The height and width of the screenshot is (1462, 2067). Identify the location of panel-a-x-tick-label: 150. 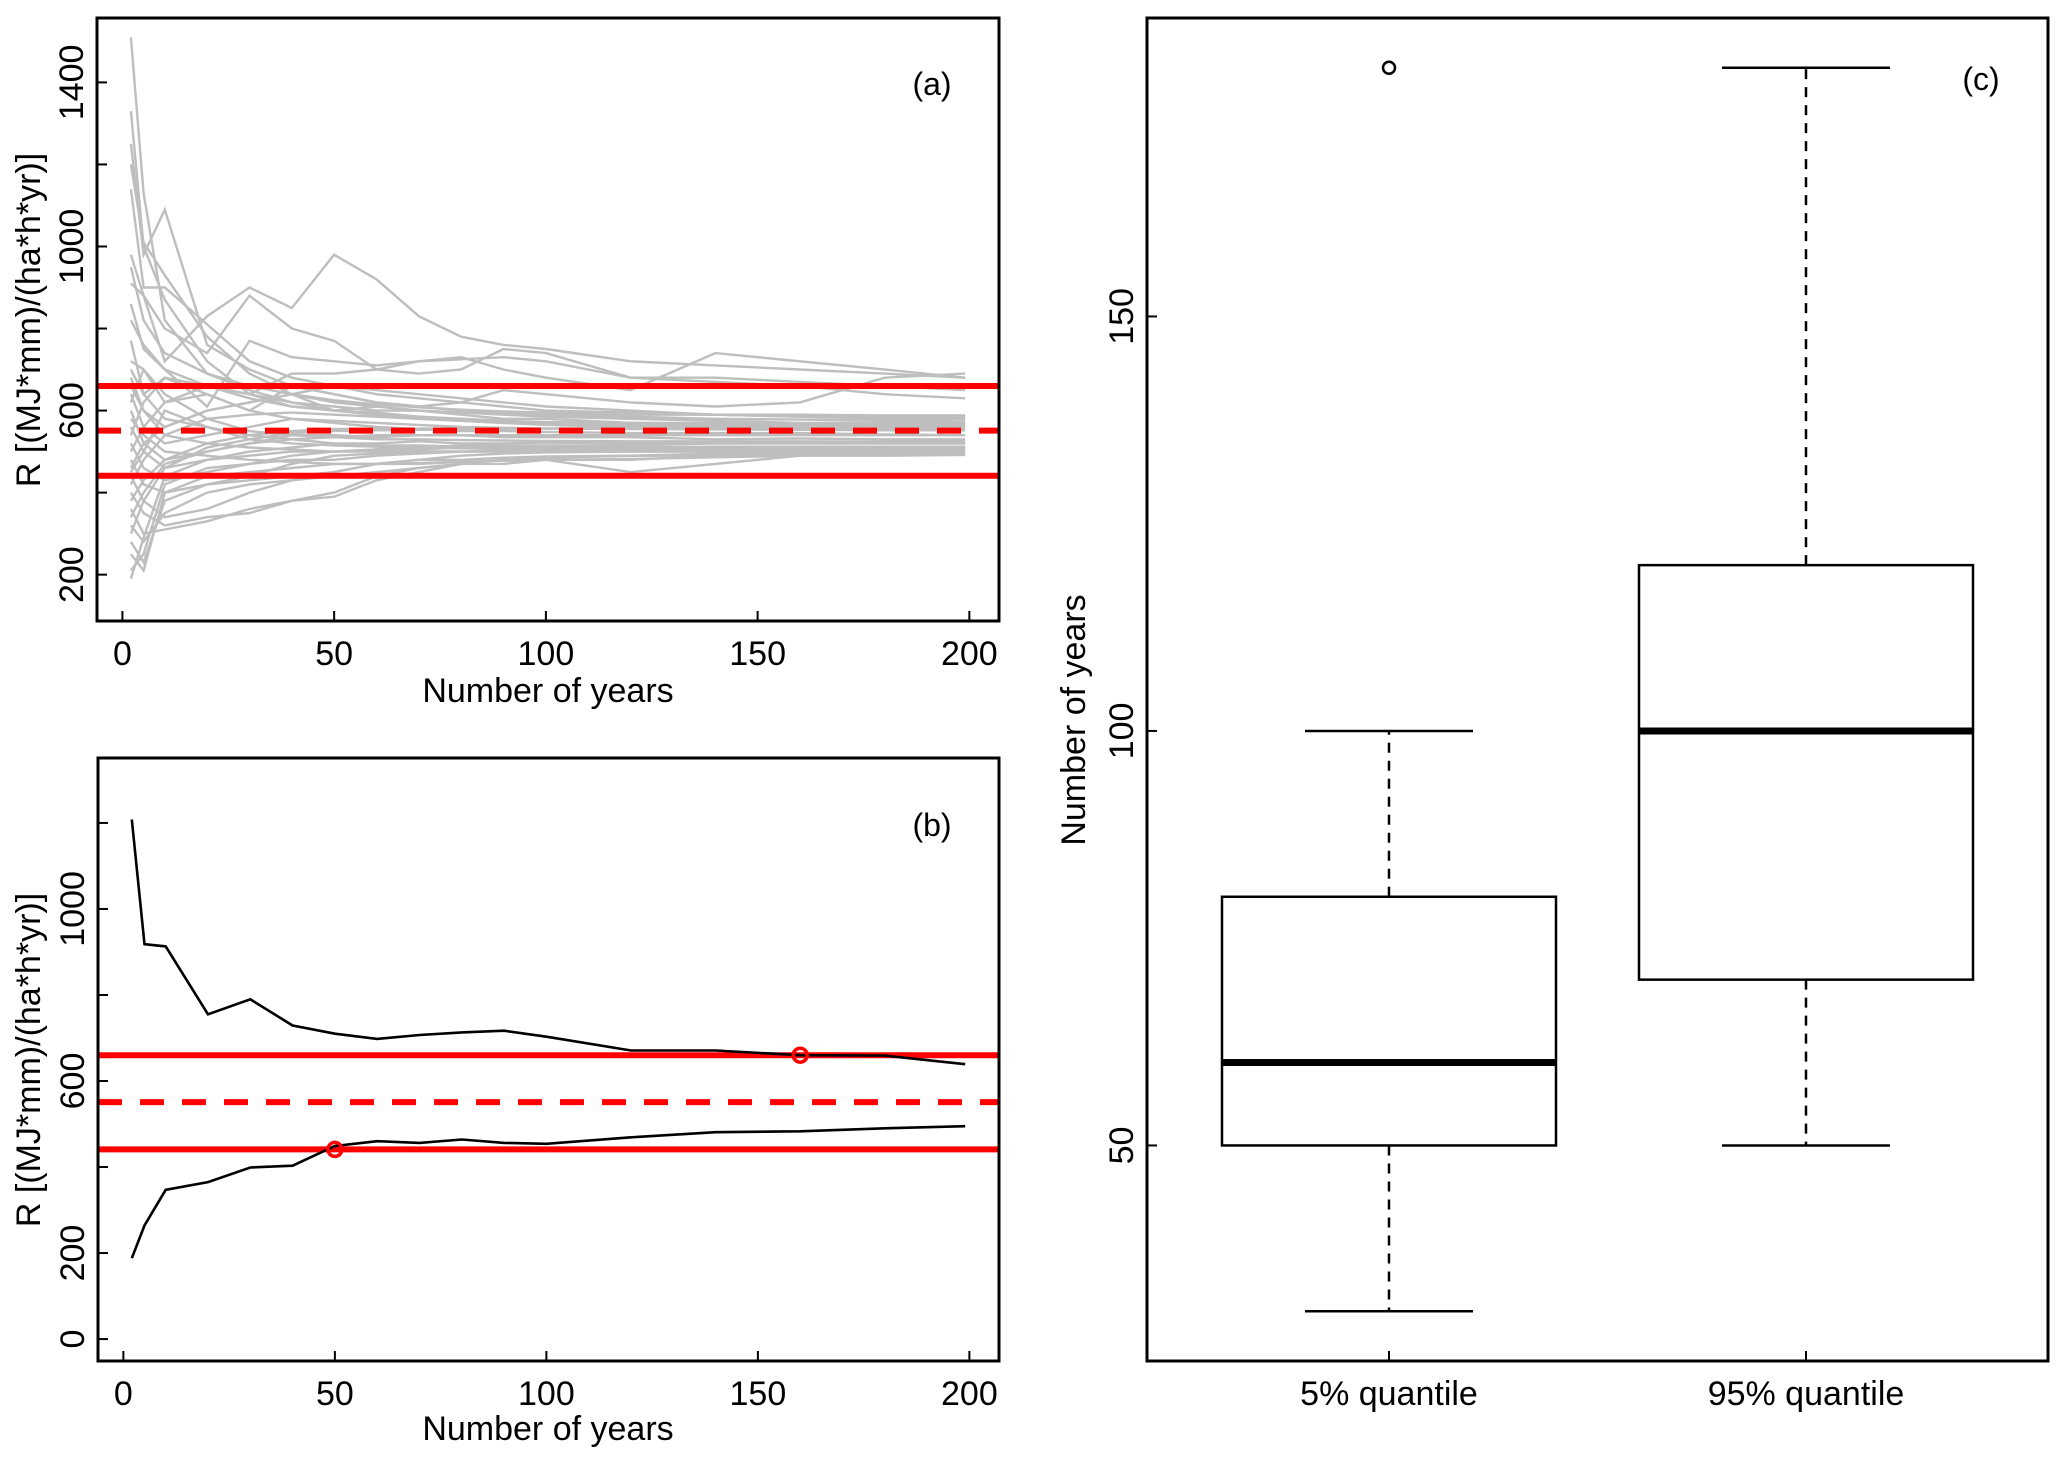
(757, 654).